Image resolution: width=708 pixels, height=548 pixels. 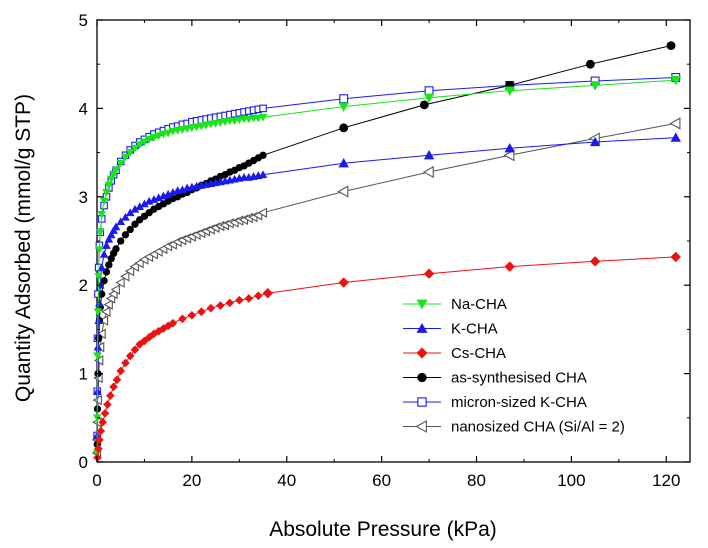 I want to click on x-tick-label: 0, so click(x=96, y=480).